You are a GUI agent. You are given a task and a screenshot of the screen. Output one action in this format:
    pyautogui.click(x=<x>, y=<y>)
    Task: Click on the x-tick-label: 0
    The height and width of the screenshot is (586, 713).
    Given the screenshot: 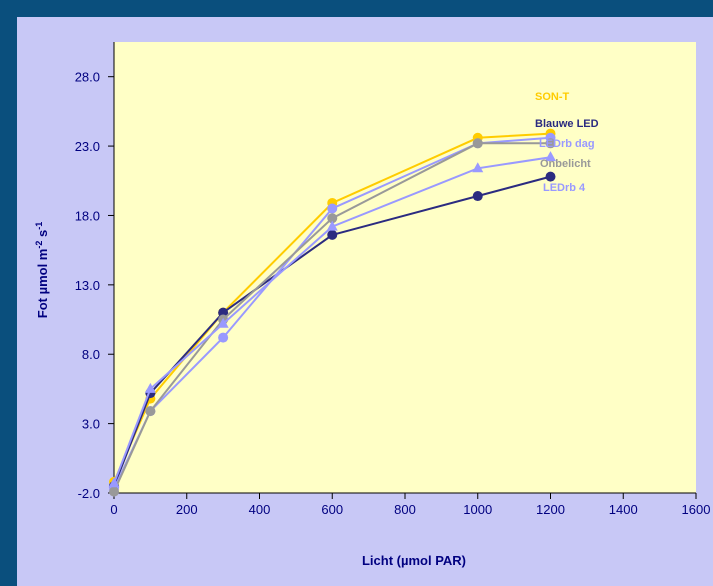 What is the action you would take?
    pyautogui.click(x=113, y=509)
    